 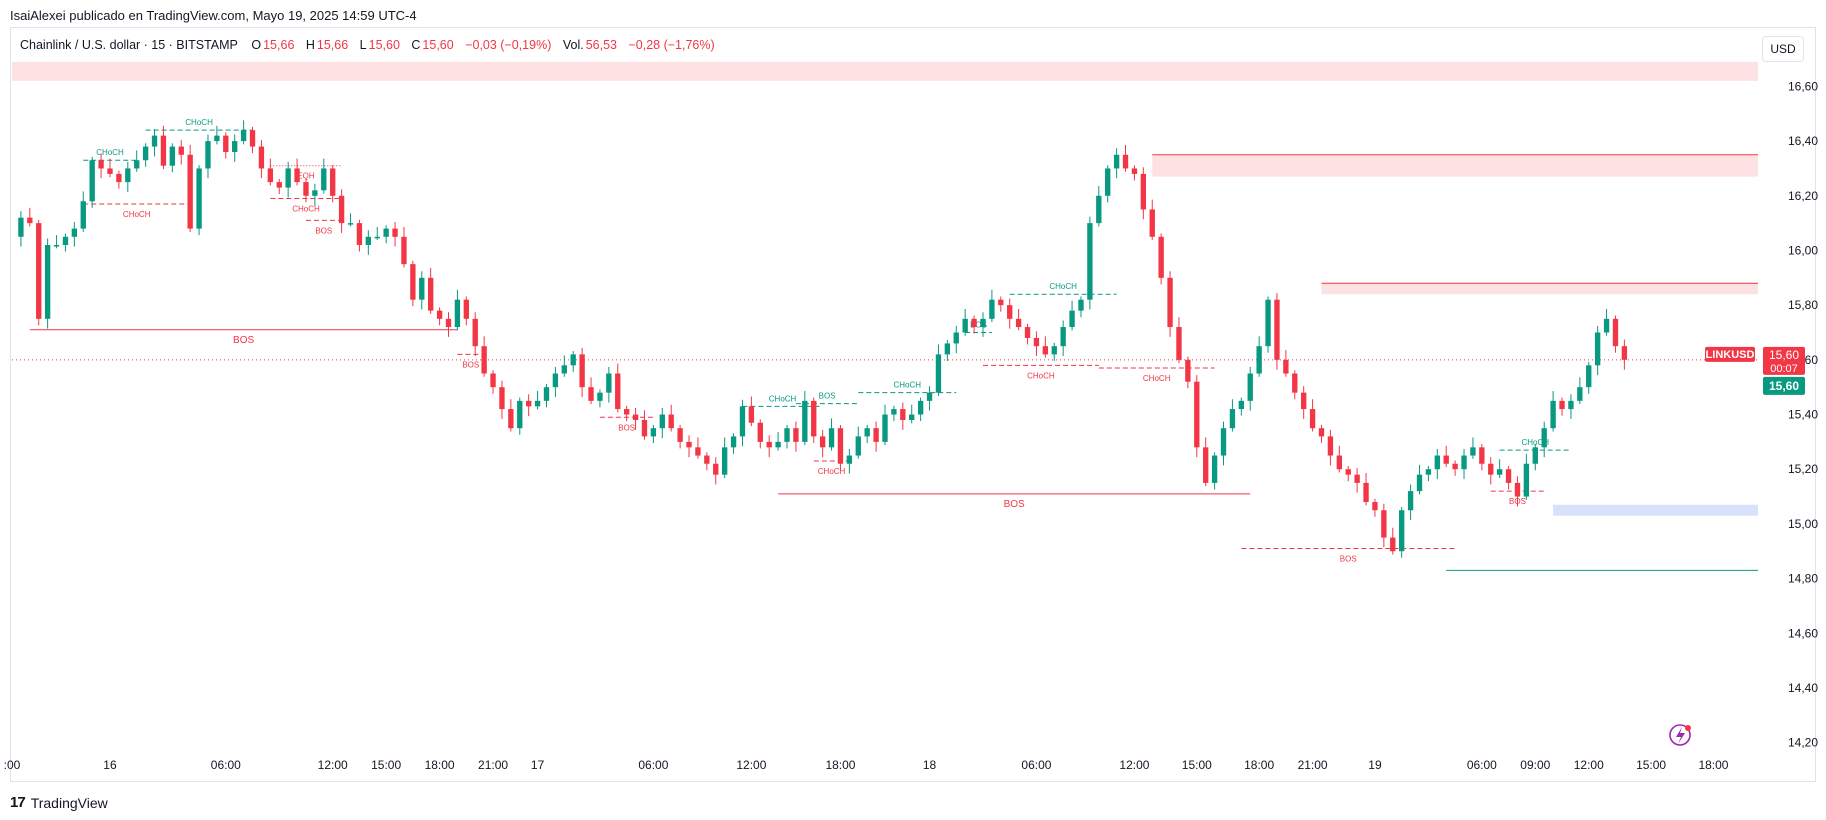 What do you see at coordinates (601, 45) in the screenshot?
I see `volume-value: 56,53` at bounding box center [601, 45].